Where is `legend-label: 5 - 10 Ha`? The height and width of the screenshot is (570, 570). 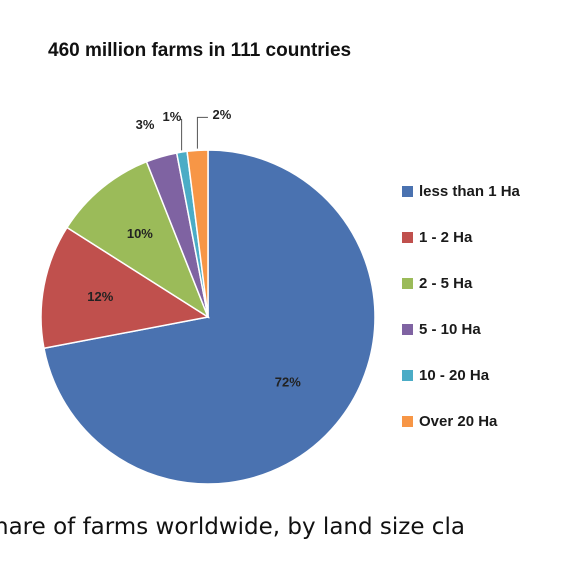 legend-label: 5 - 10 Ha is located at coordinates (450, 329).